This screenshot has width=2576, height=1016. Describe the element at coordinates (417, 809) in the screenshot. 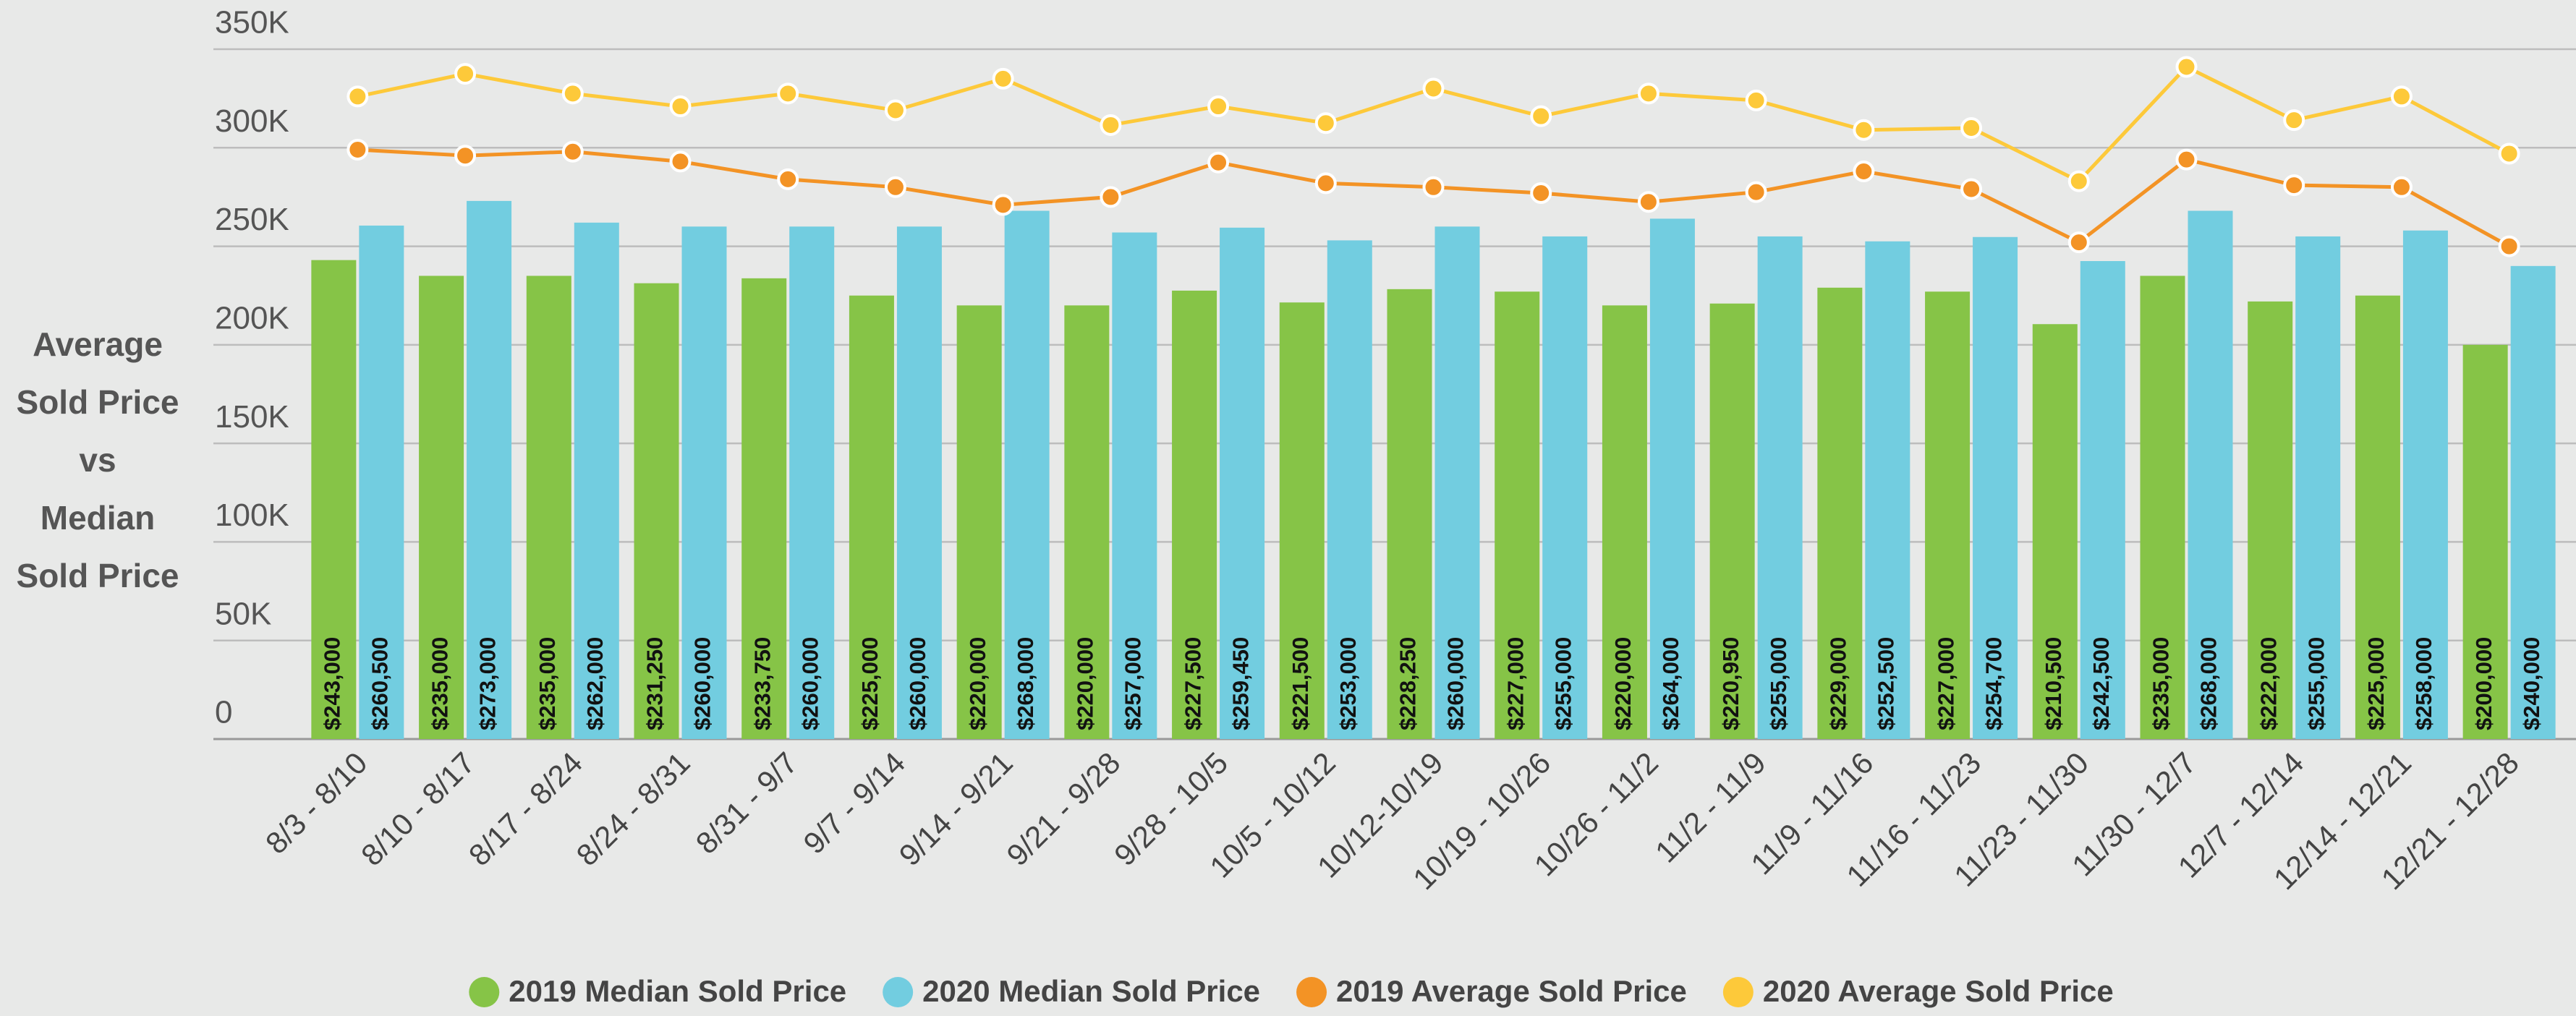

I see `x-tick-label: 8/10 - 8/17` at that location.